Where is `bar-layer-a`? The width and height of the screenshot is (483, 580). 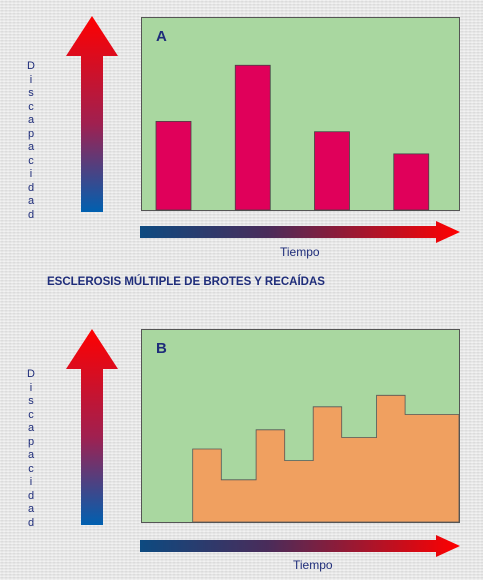
bar-layer-a is located at coordinates (292, 137).